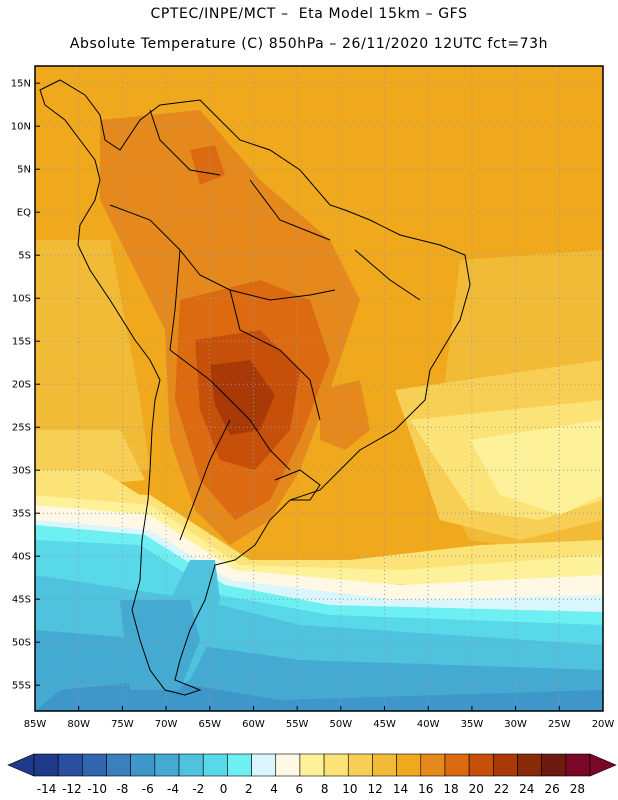 This screenshot has width=618, height=800. Describe the element at coordinates (309, 14) in the screenshot. I see `chart-title: CPTEC/INPE/MCT – Eta Model 15km – GFS` at that location.